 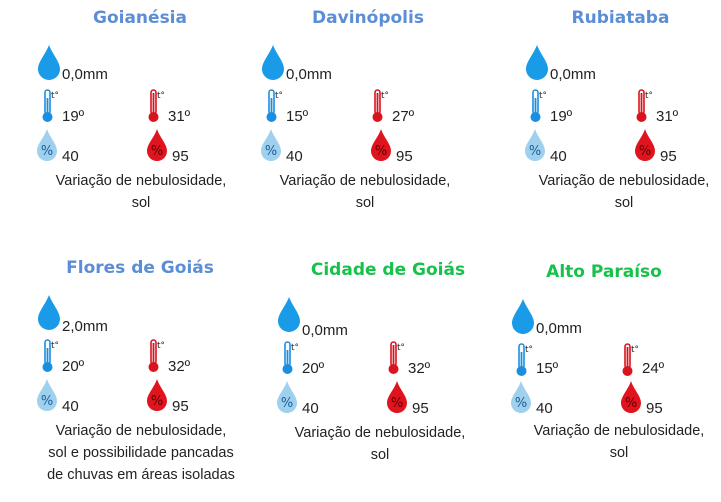 What do you see at coordinates (140, 18) in the screenshot?
I see `city-name: Goianésia` at bounding box center [140, 18].